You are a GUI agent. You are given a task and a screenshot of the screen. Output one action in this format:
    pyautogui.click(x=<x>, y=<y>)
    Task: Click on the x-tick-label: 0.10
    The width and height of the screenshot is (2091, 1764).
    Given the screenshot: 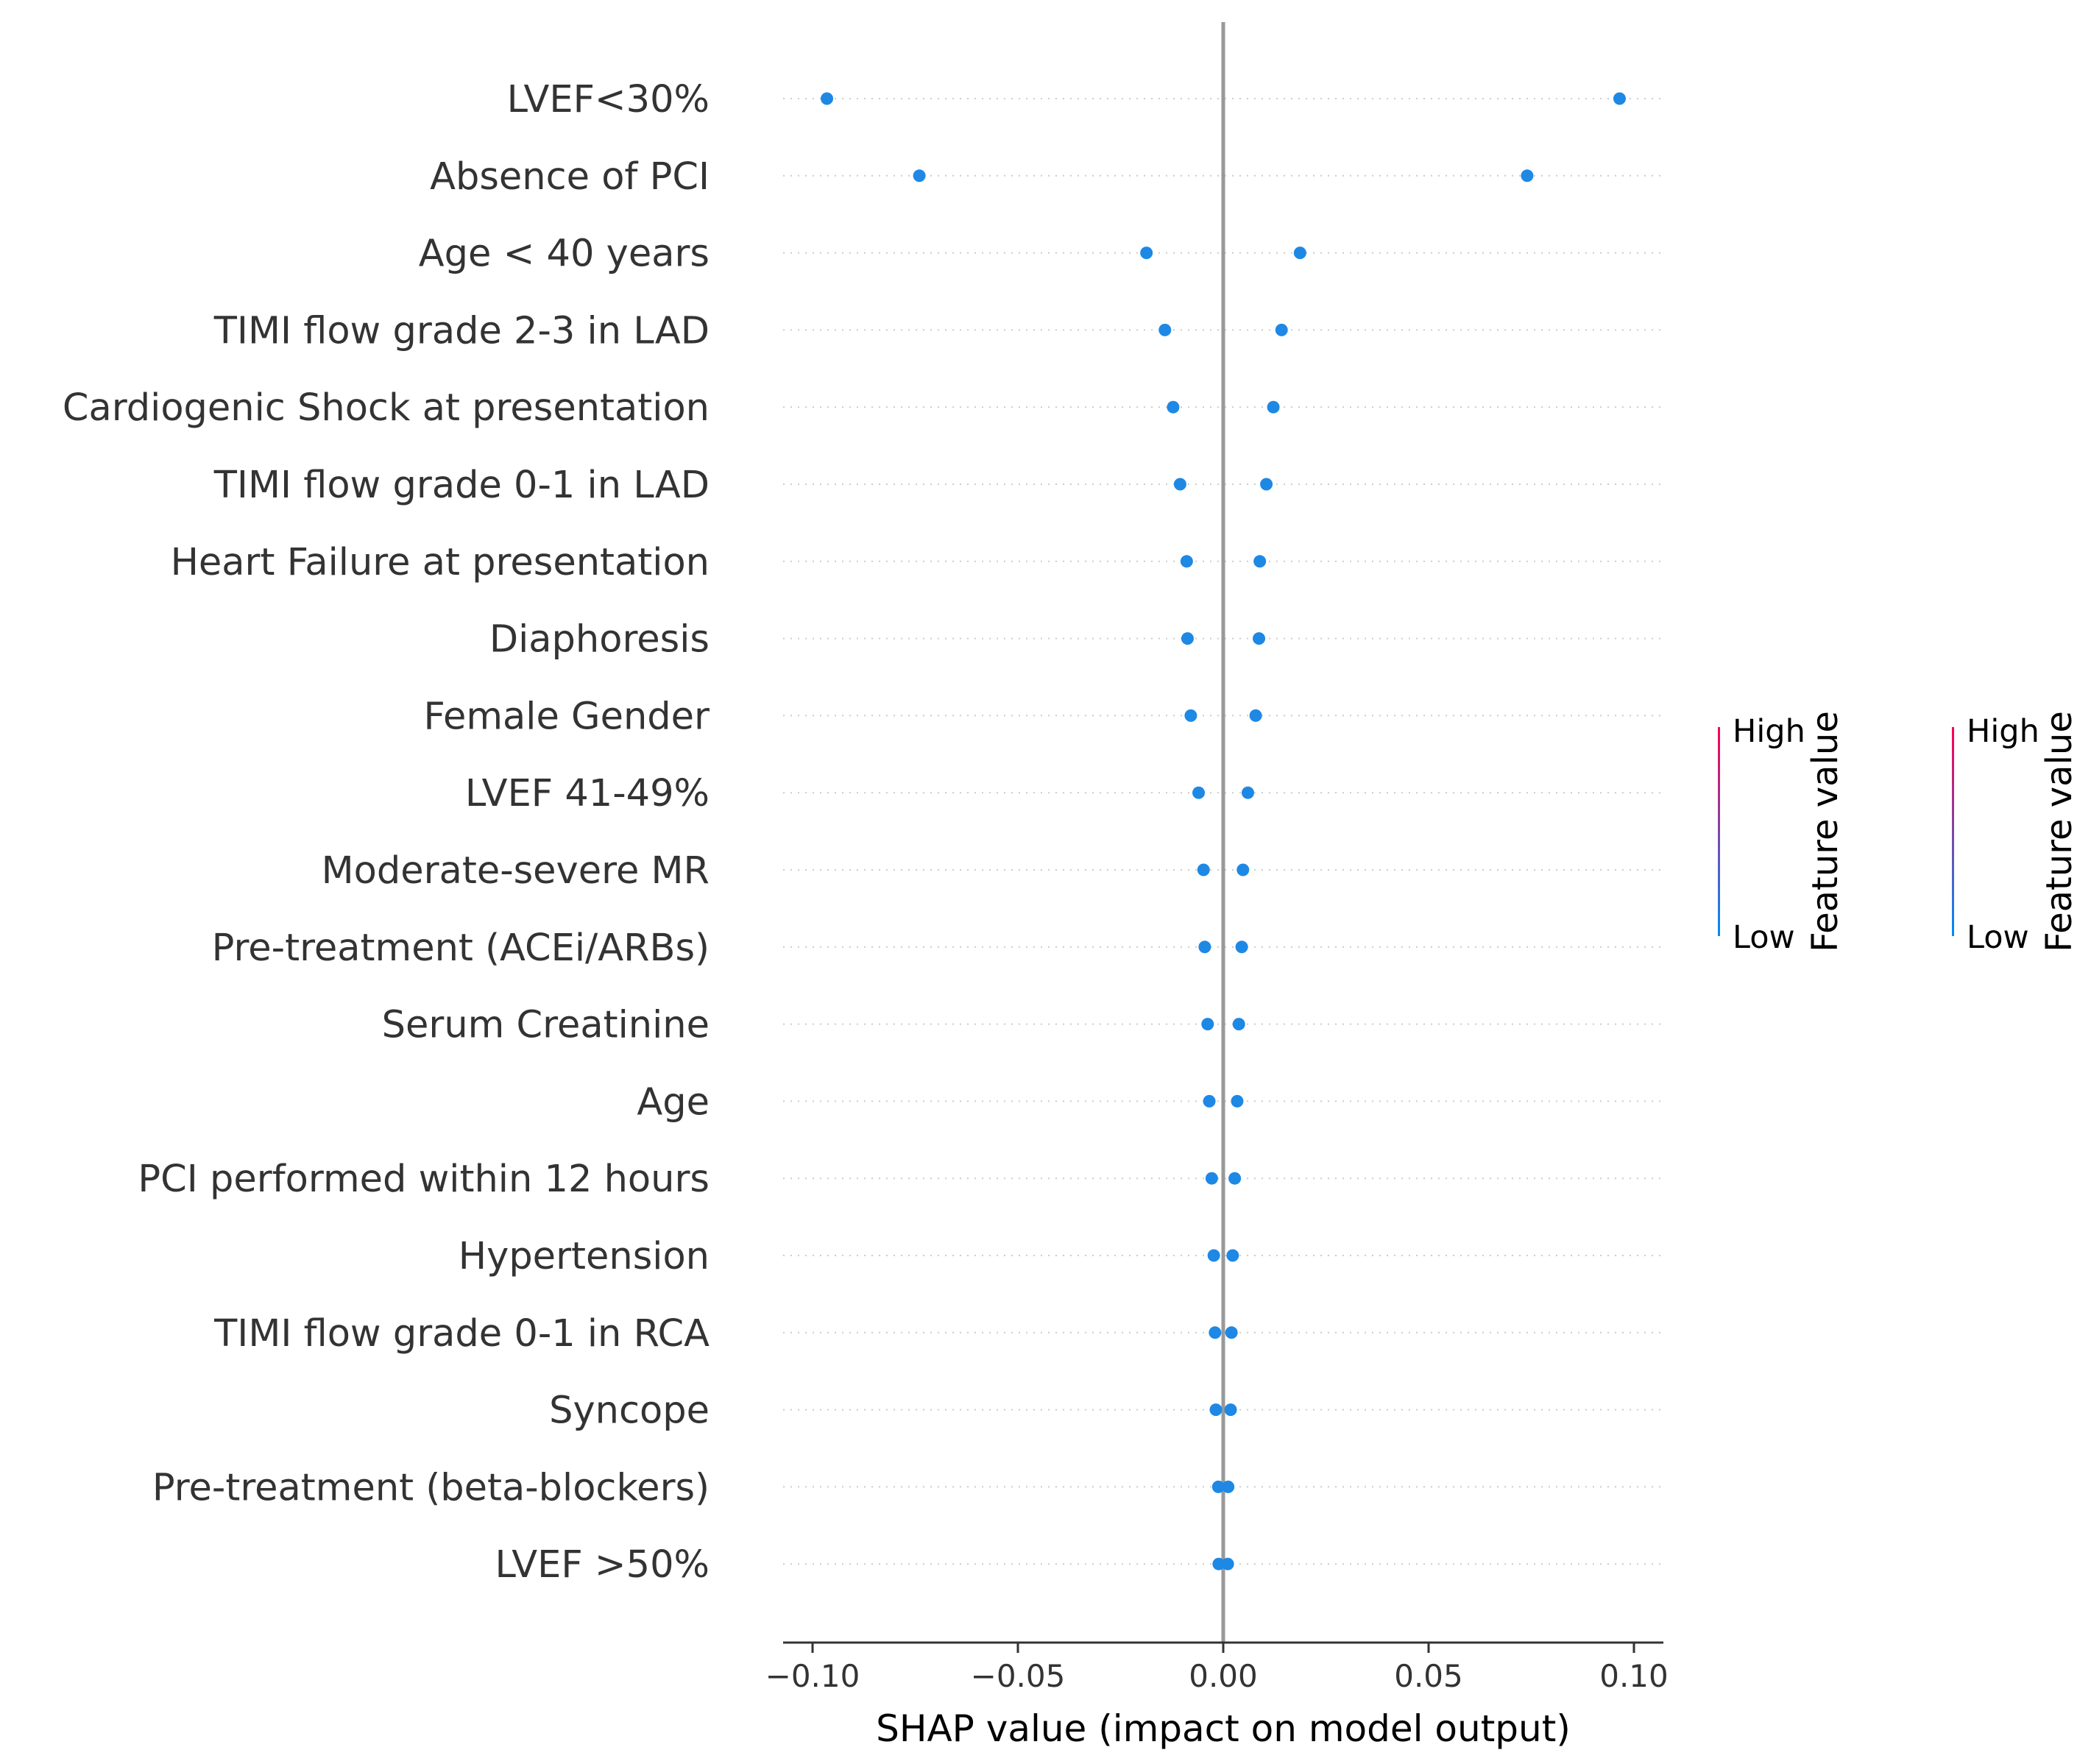 What is the action you would take?
    pyautogui.click(x=1634, y=1676)
    